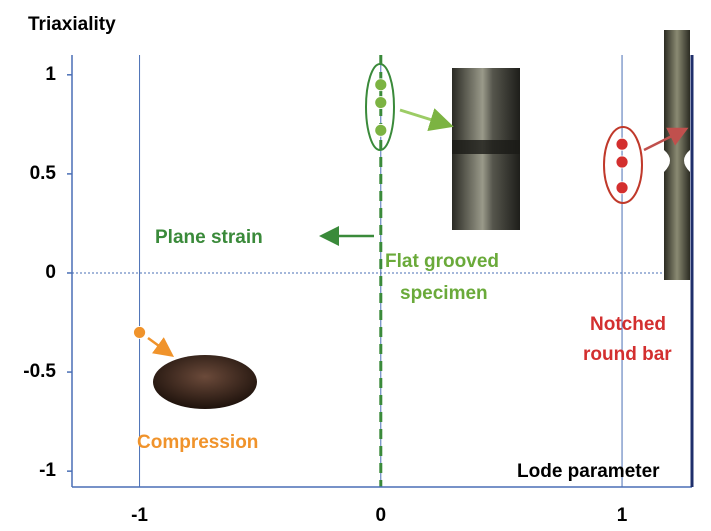 The width and height of the screenshot is (711, 531). What do you see at coordinates (628, 324) in the screenshot?
I see `annotation: Notched` at bounding box center [628, 324].